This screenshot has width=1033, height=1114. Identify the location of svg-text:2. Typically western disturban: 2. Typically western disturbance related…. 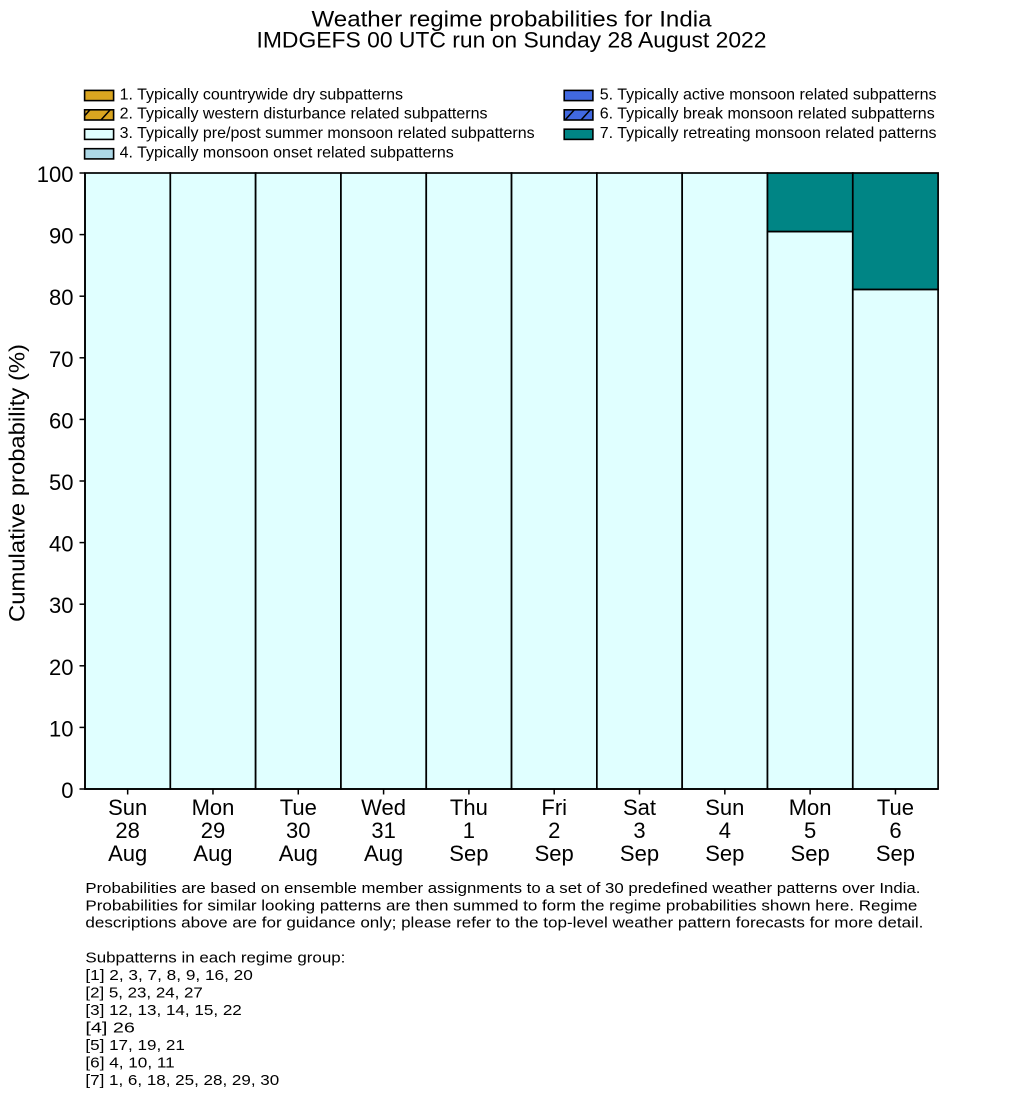
(304, 114).